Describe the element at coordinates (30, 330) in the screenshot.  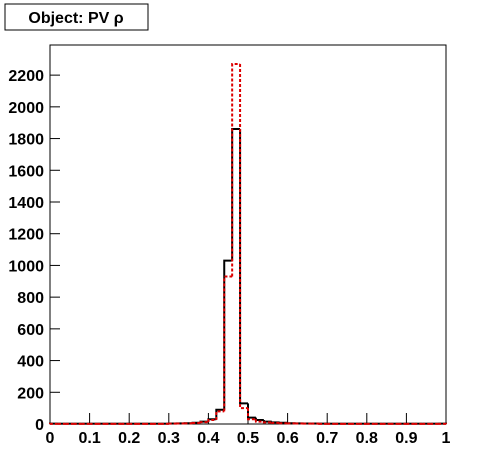
I see `y-tick-label: 600` at that location.